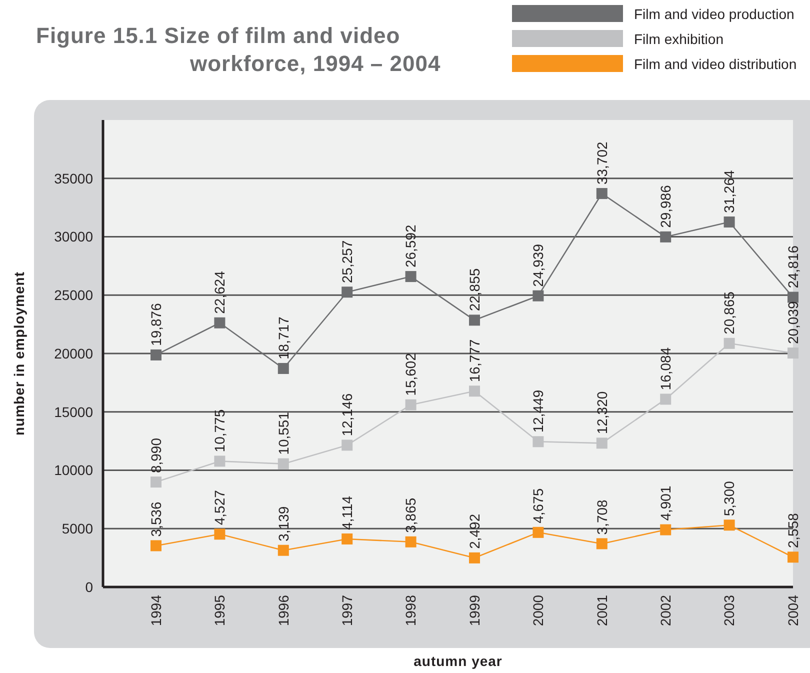  I want to click on x-tick-label: 1999, so click(474, 610).